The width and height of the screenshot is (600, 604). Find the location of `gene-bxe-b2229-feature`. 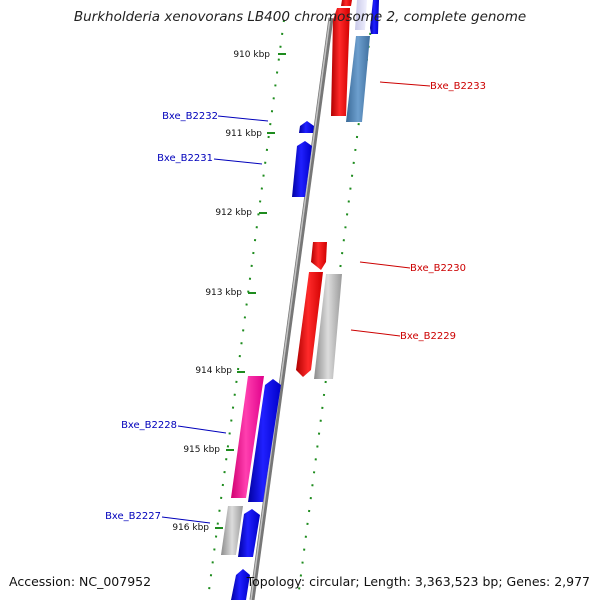

gene-bxe-b2229-feature is located at coordinates (328, 326).